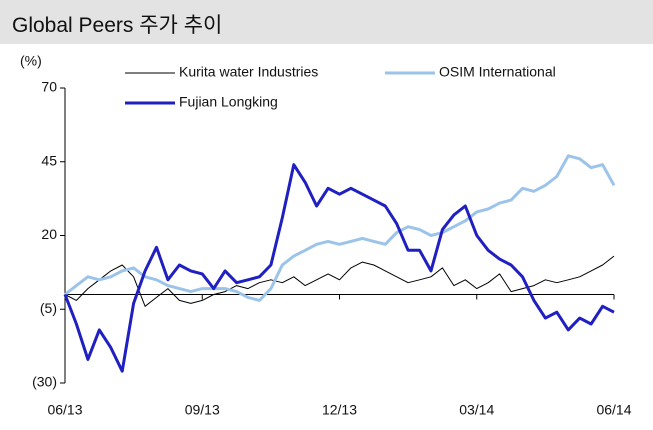  Describe the element at coordinates (326, 22) in the screenshot. I see `header-bar: Global Peers 주가 추이` at that location.